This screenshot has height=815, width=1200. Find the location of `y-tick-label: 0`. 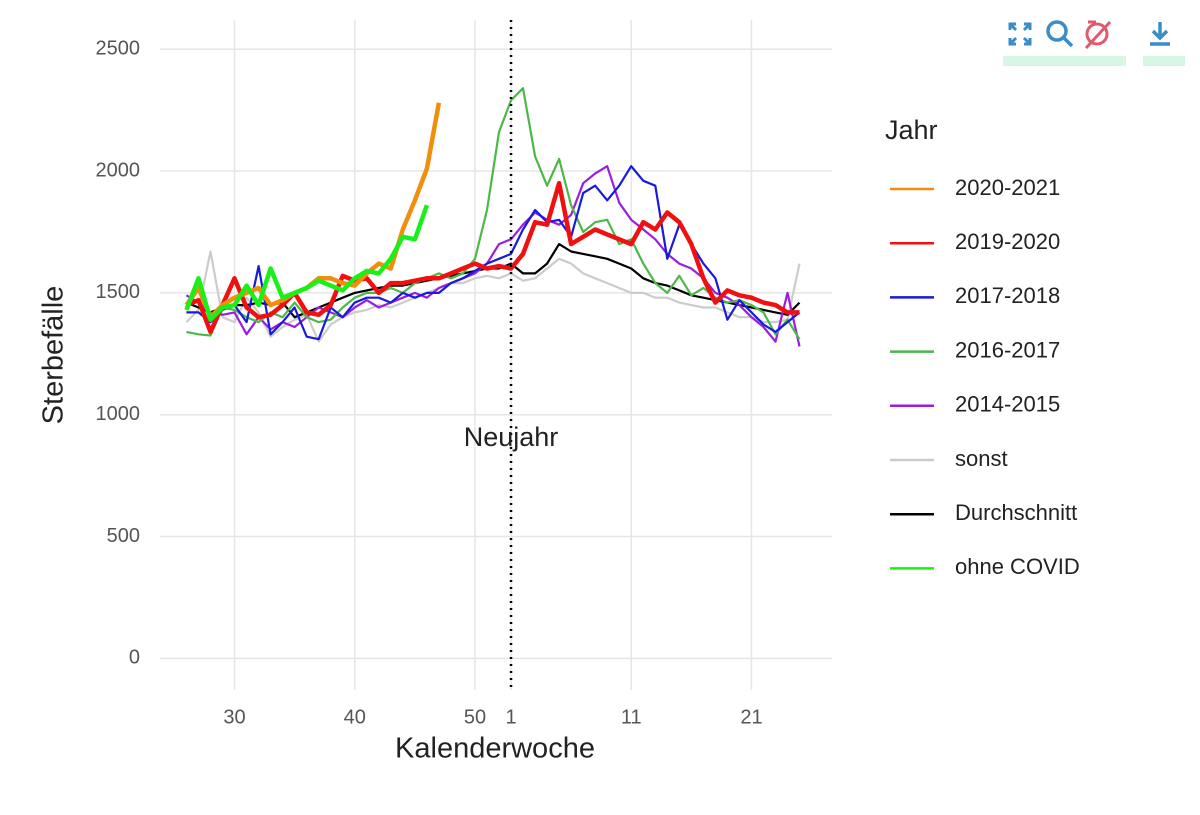

y-tick-label: 0 is located at coordinates (134, 658).